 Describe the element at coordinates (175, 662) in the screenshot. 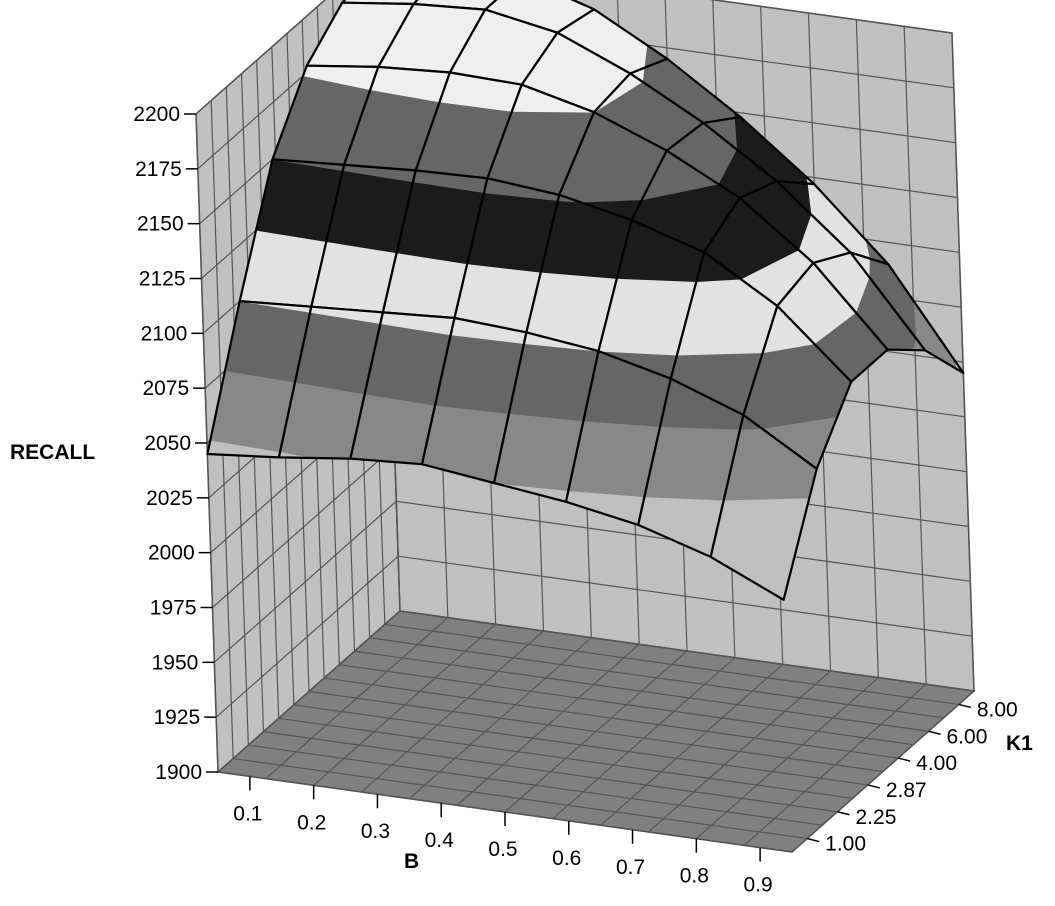

I see `z-tick-label: 1950` at that location.